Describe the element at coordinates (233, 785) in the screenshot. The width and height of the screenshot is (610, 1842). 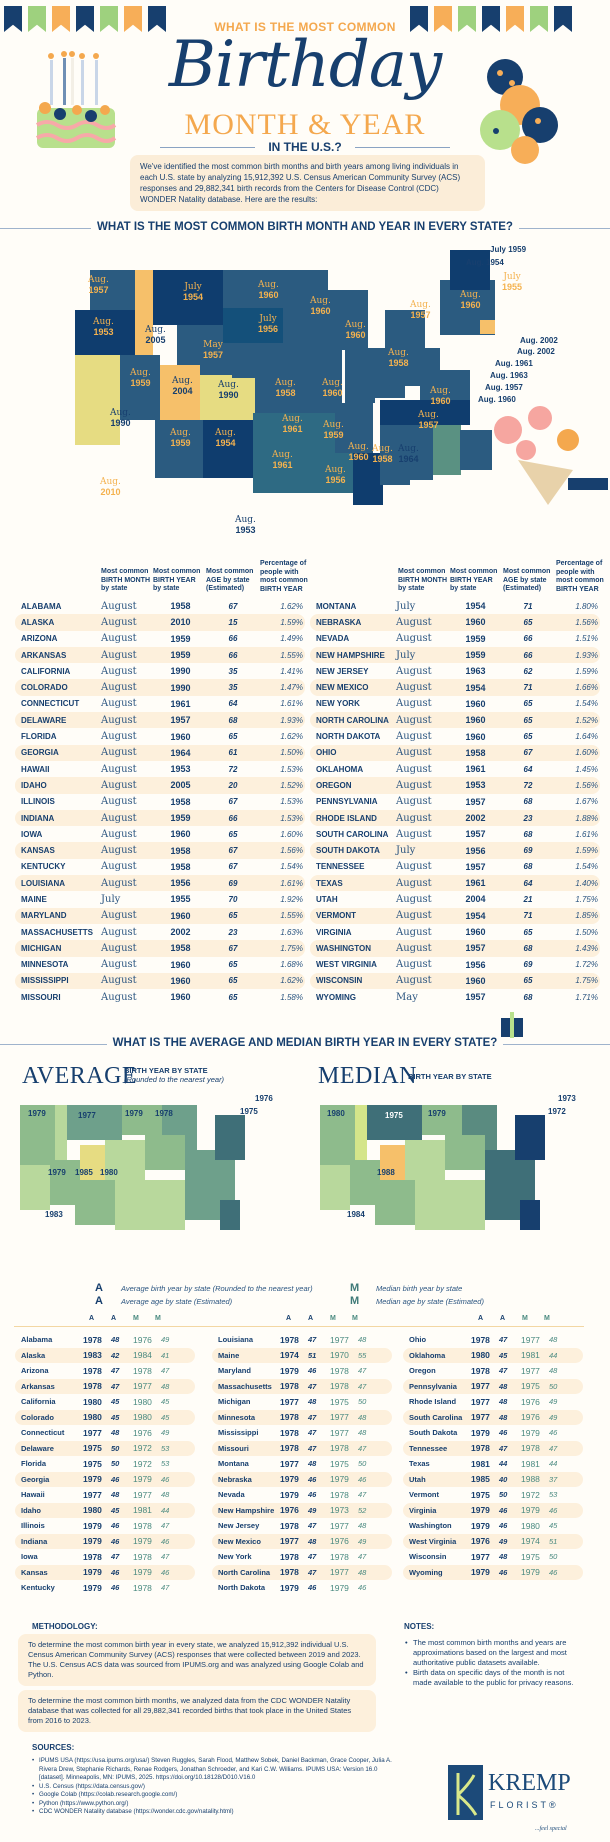
I see `cell-age: 20` at that location.